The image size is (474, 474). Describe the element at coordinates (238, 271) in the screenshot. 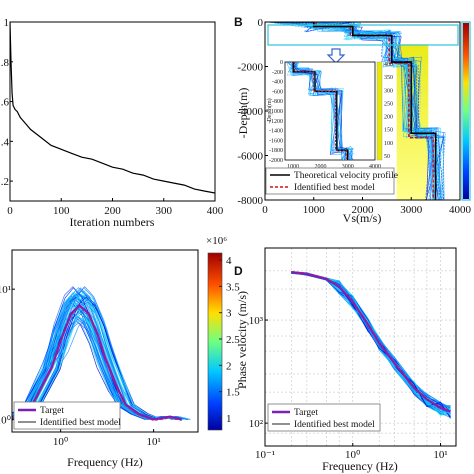

I see `panel-d-label: D` at that location.